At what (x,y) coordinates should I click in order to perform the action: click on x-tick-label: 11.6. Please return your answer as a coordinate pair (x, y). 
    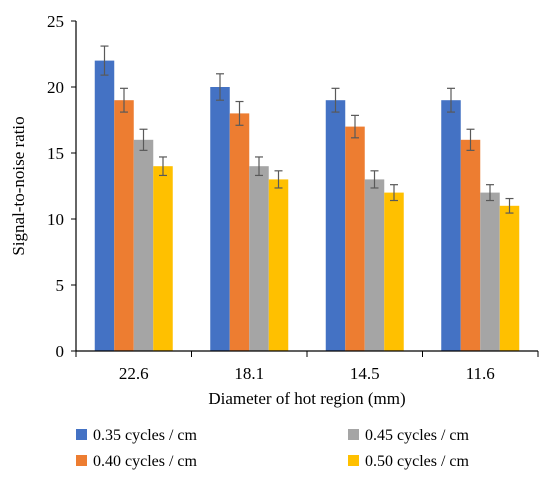
    Looking at the image, I should click on (480, 373).